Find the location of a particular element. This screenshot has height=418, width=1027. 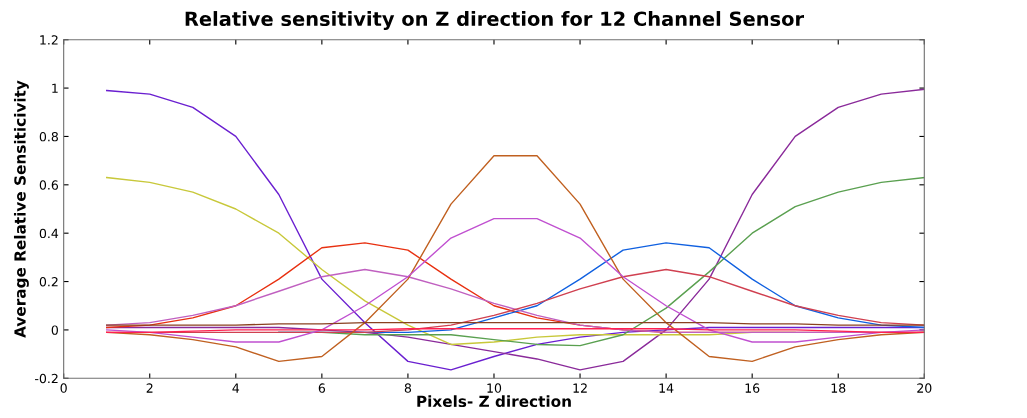

x-tick-label: 4 is located at coordinates (236, 388).